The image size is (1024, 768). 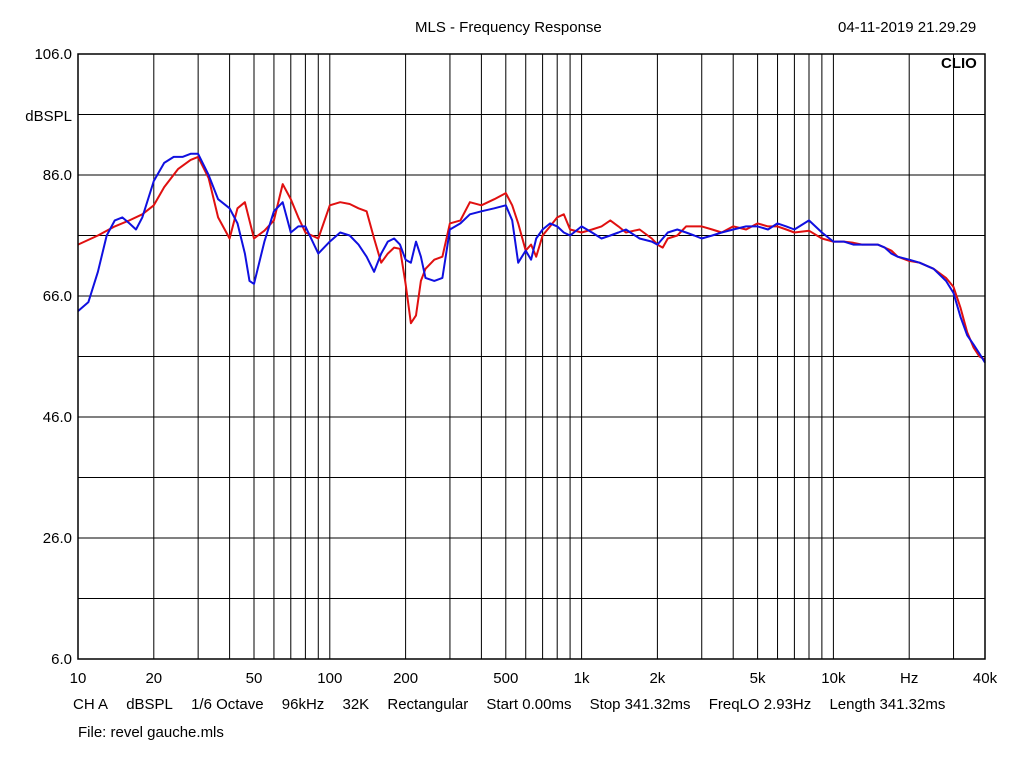 I want to click on status-stop: Stop 341.32ms, so click(x=640, y=704).